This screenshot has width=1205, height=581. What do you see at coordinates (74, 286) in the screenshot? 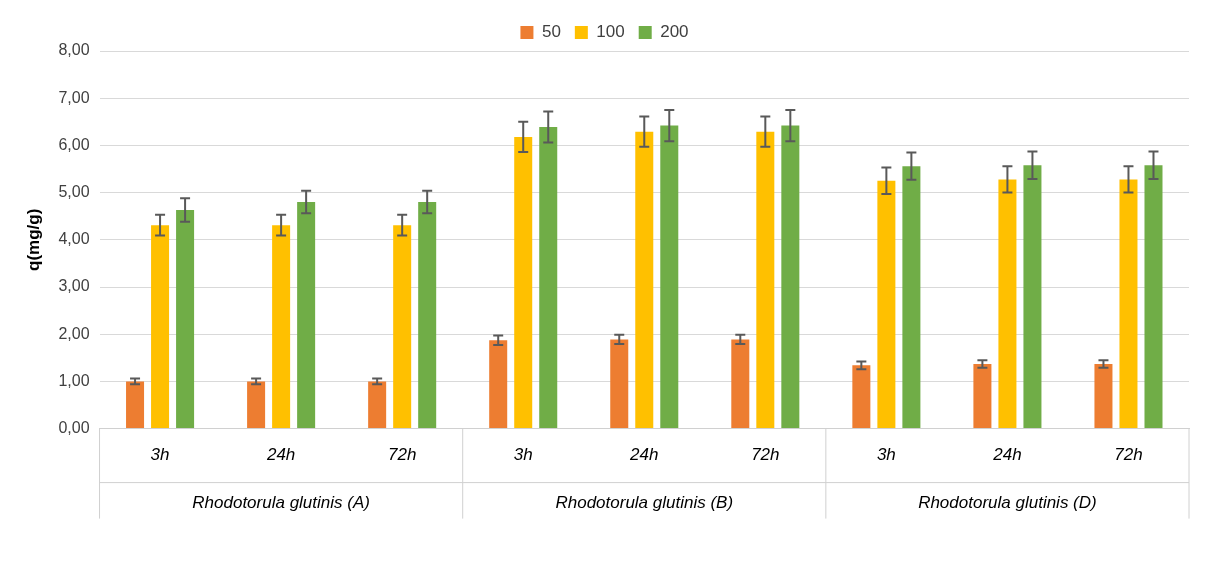
I see `y-tick-label: 3,00` at bounding box center [74, 286].